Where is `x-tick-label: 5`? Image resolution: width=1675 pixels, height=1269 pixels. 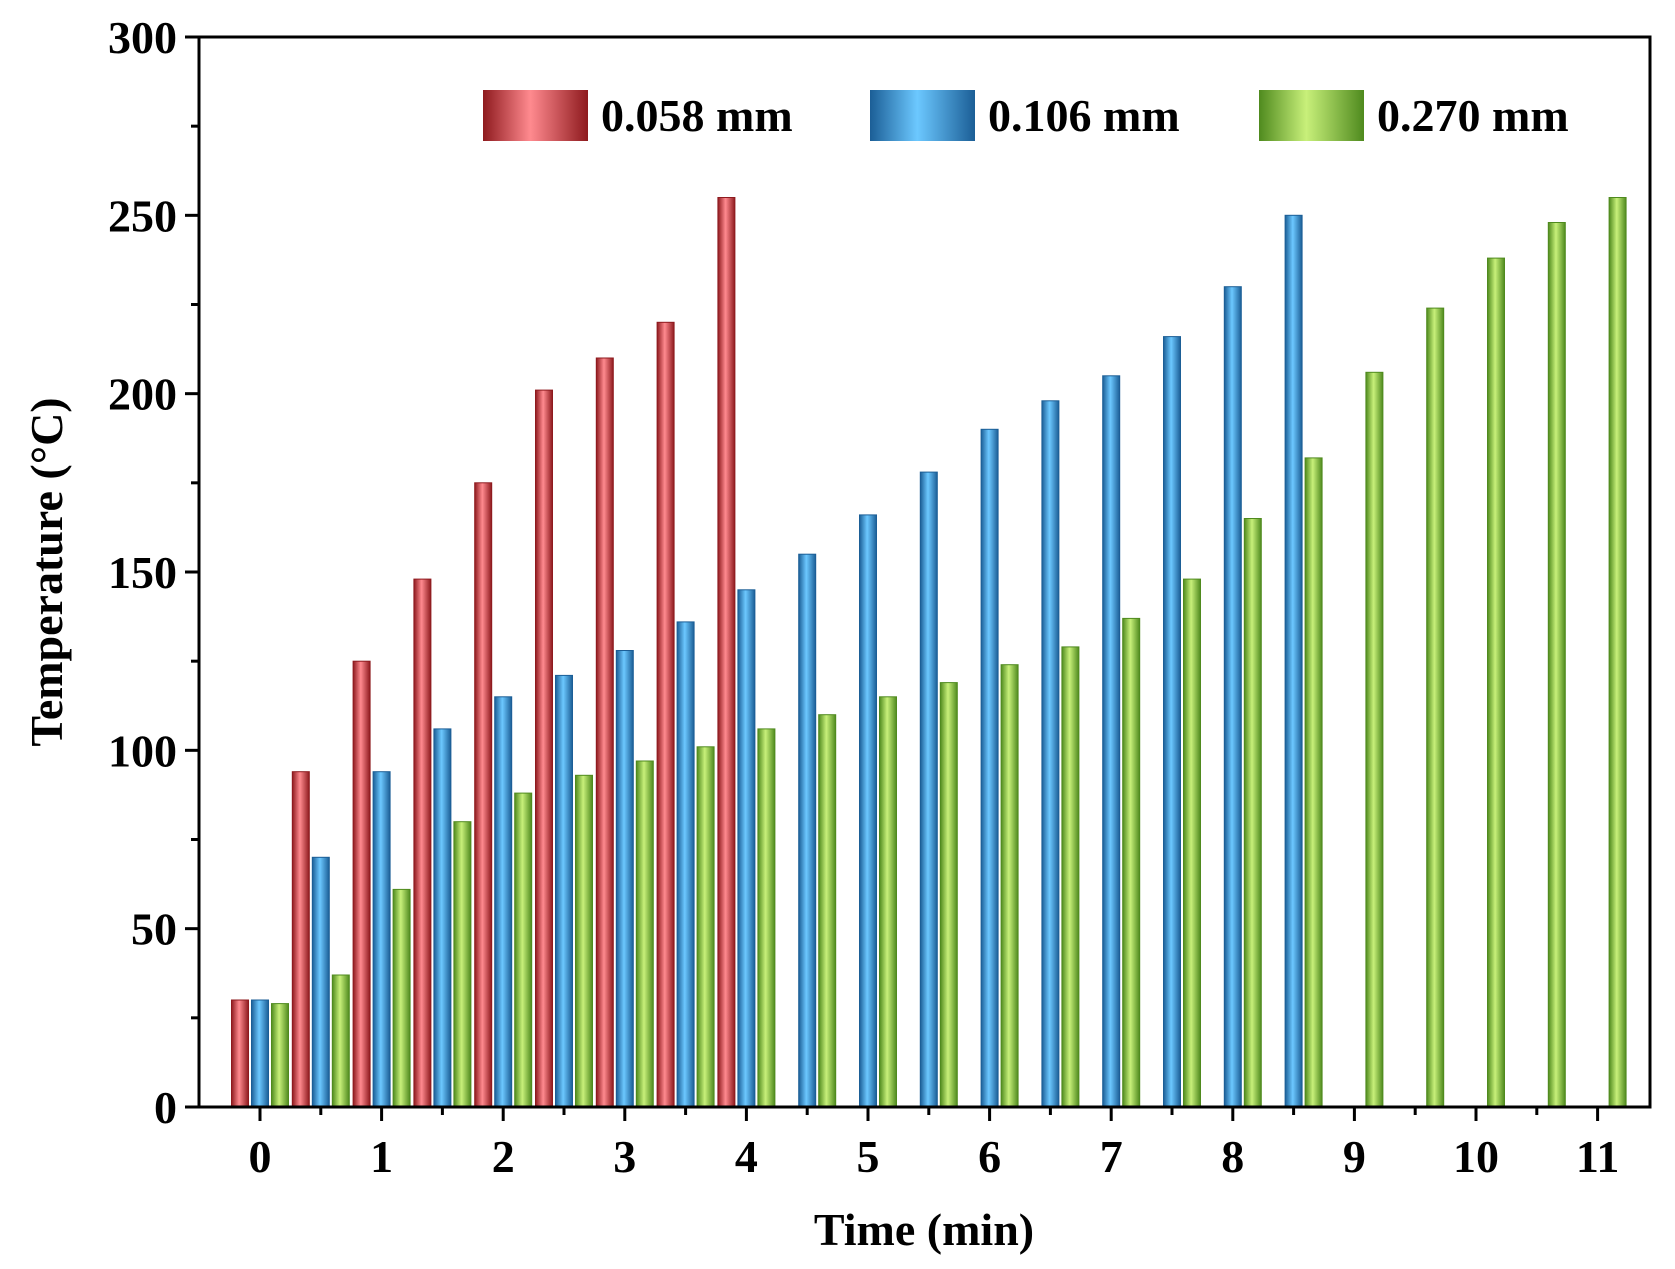
x-tick-label: 5 is located at coordinates (868, 1156).